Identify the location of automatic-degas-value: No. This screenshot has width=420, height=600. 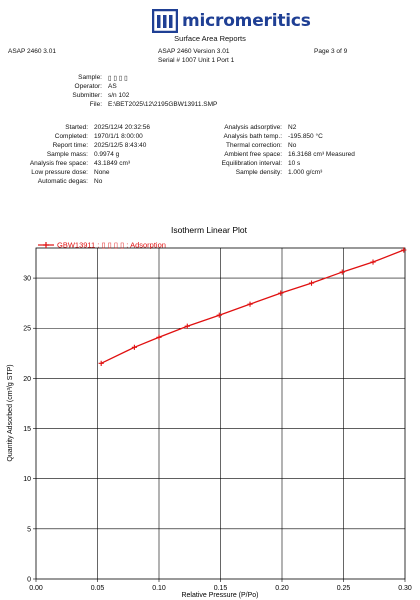
(98, 181).